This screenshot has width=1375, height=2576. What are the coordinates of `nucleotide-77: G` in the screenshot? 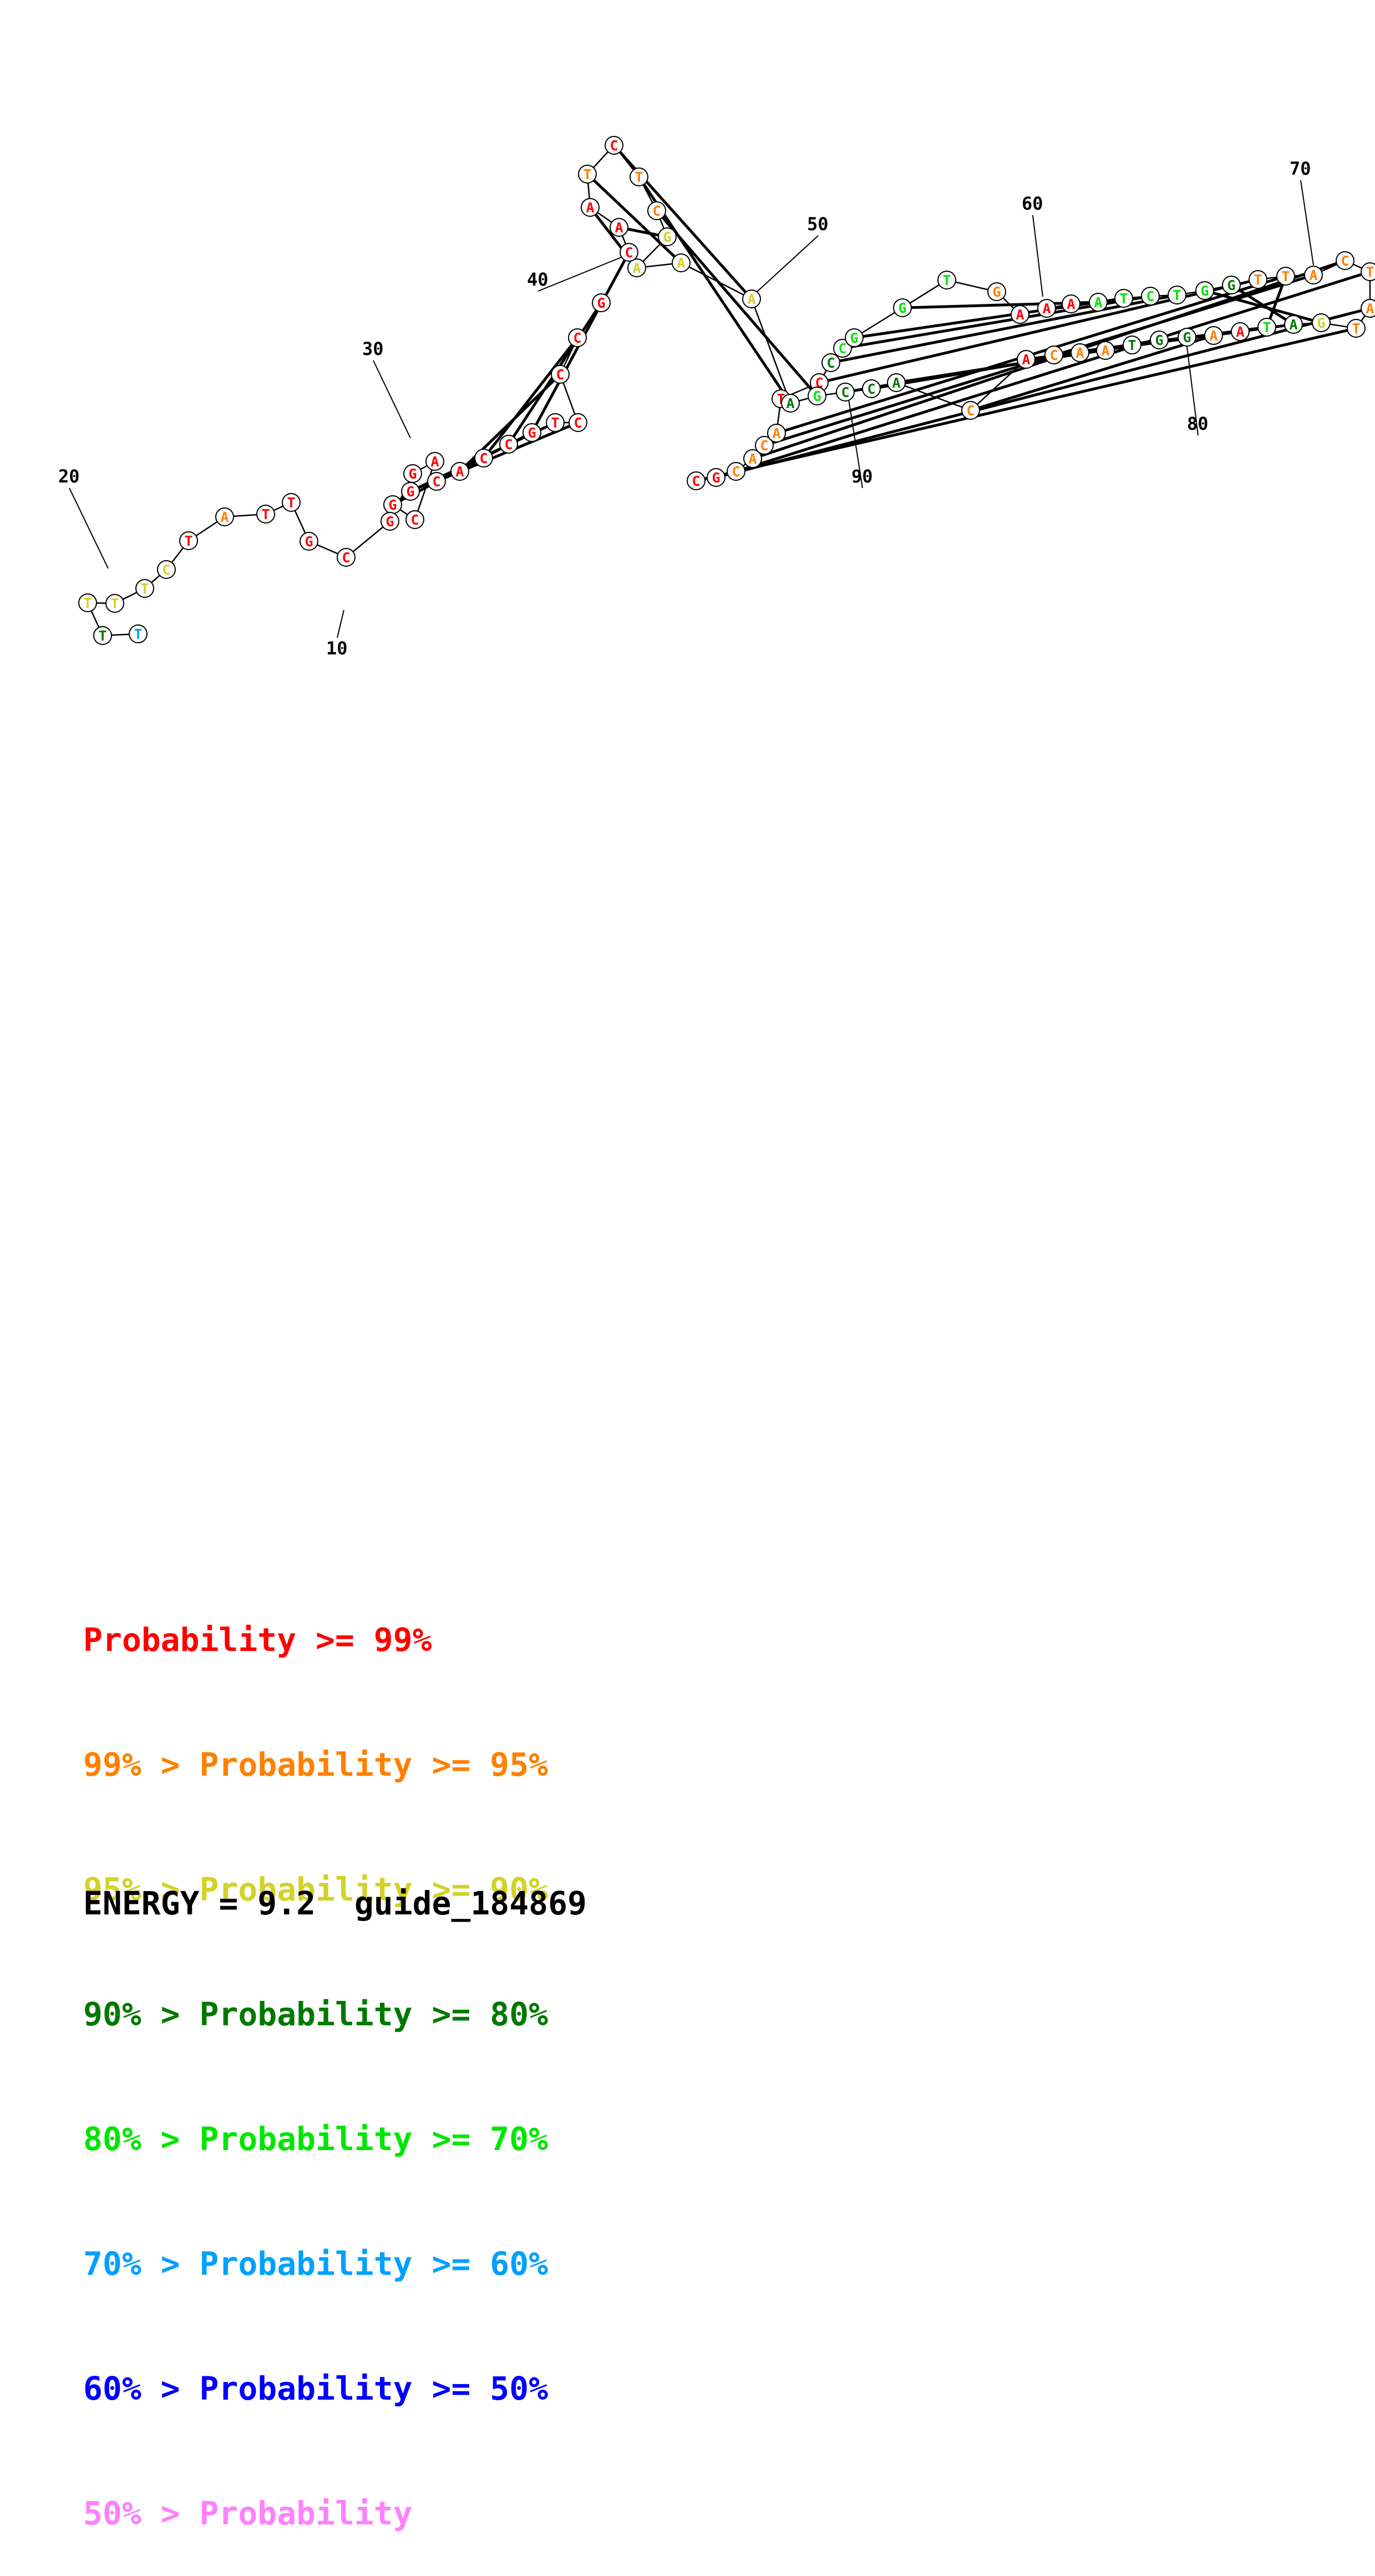 It's located at (309, 541).